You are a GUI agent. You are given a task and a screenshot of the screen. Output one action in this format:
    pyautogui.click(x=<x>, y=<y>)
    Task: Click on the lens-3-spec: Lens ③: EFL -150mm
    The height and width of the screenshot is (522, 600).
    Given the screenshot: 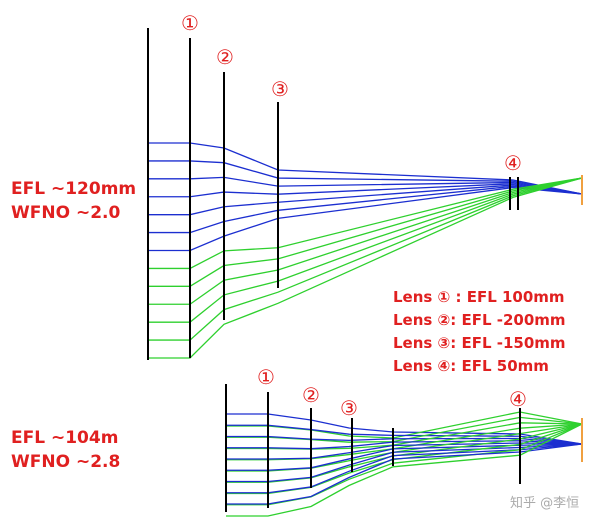 What is the action you would take?
    pyautogui.click(x=479, y=343)
    